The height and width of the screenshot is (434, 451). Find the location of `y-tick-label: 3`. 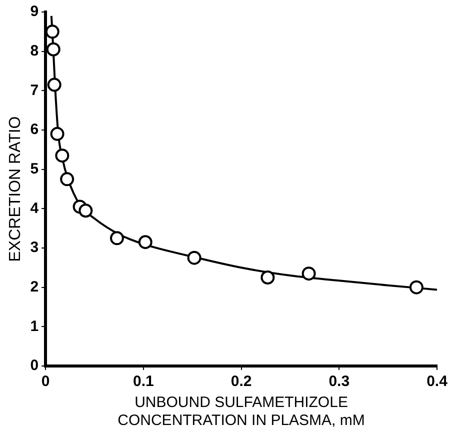

y-tick-label: 3 is located at coordinates (34, 247).